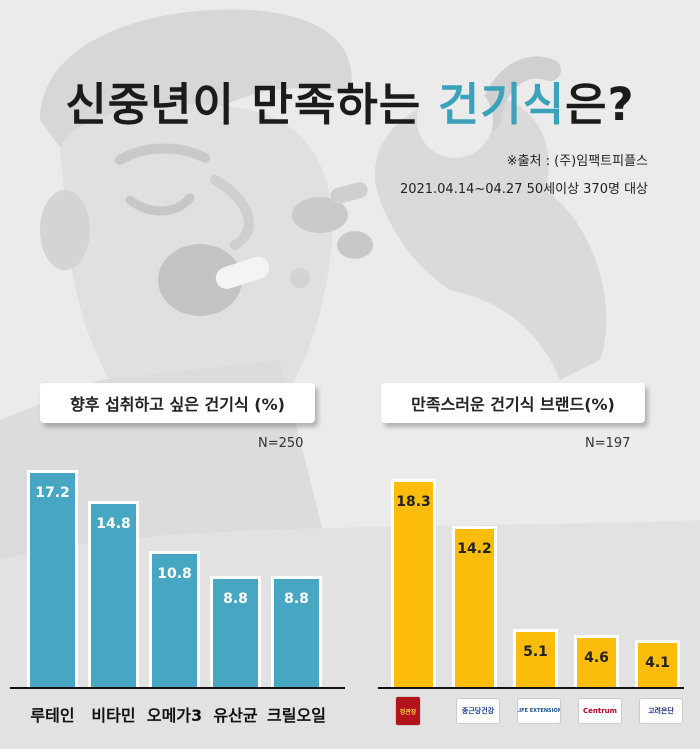 This screenshot has height=749, width=700. Describe the element at coordinates (281, 443) in the screenshot. I see `left-chart-n-label: N=250` at that location.